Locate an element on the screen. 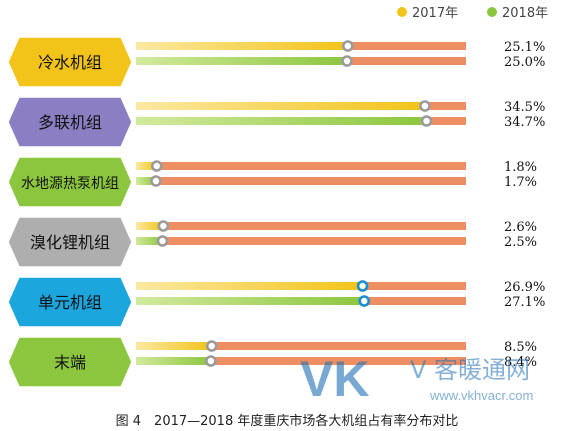 This screenshot has width=574, height=431. figure-caption: 图 4 2017—2018 年度重庆市场各大机组占有率分布对比 is located at coordinates (287, 421).